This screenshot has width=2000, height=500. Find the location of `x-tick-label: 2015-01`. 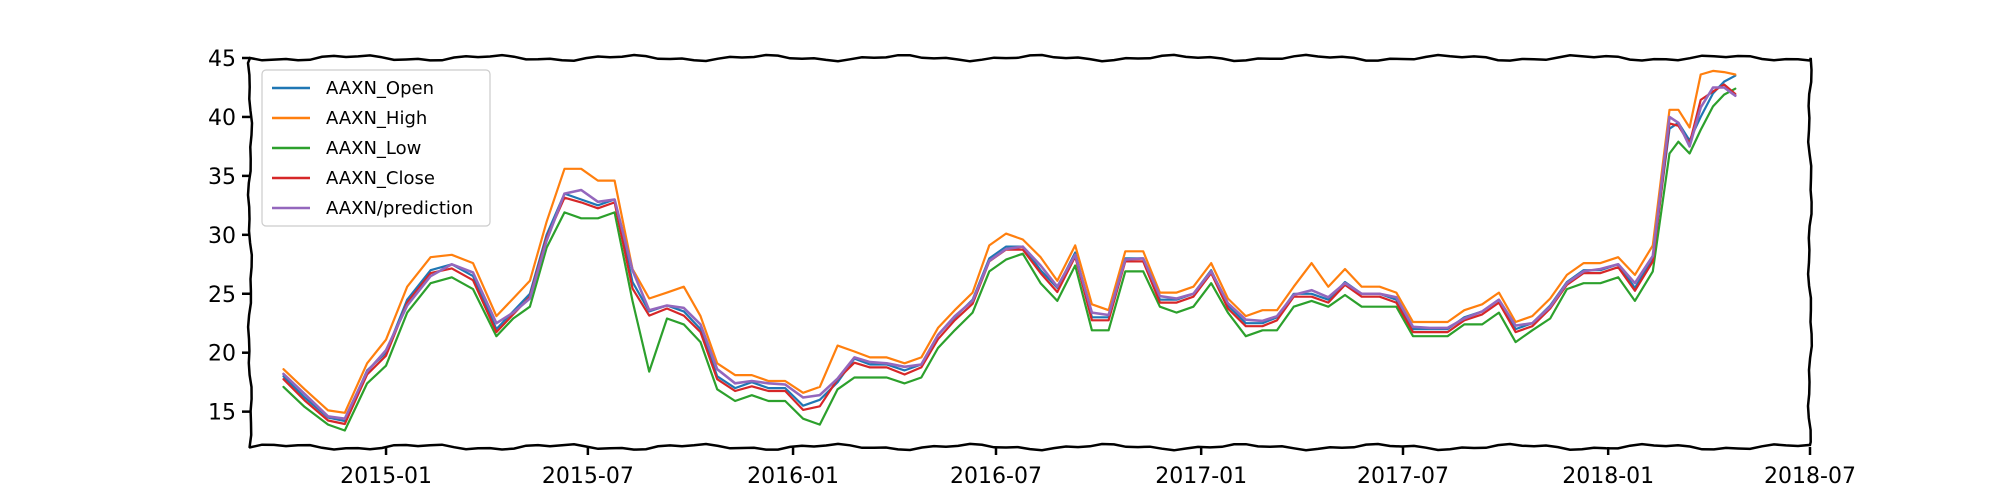

x-tick-label: 2015-01 is located at coordinates (386, 476).